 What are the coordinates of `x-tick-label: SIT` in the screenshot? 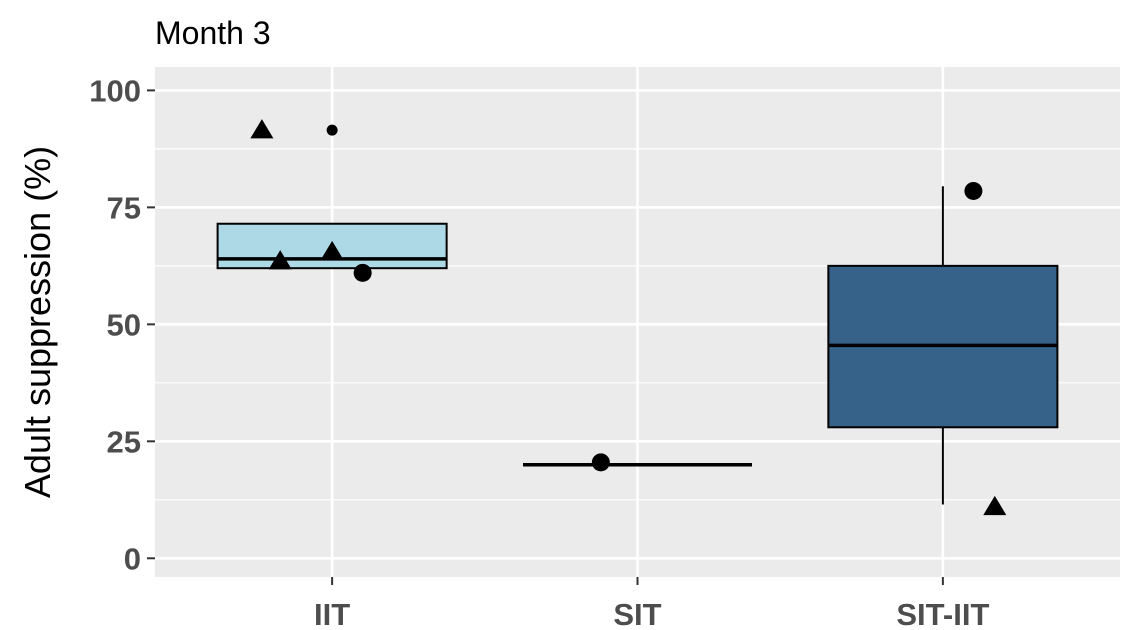 It's located at (637, 613).